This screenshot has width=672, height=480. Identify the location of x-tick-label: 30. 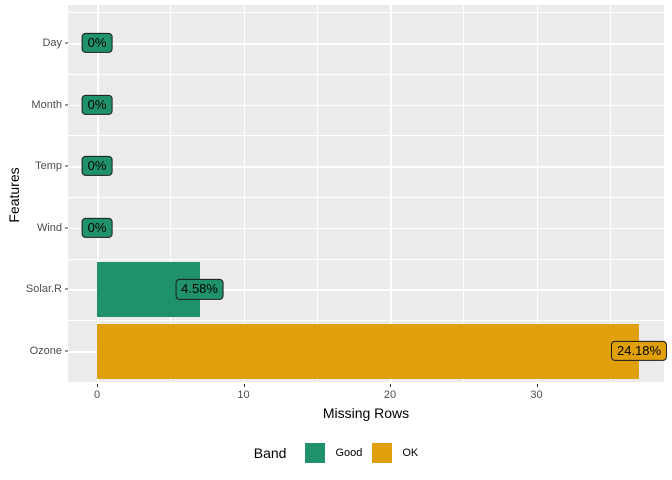
(536, 395).